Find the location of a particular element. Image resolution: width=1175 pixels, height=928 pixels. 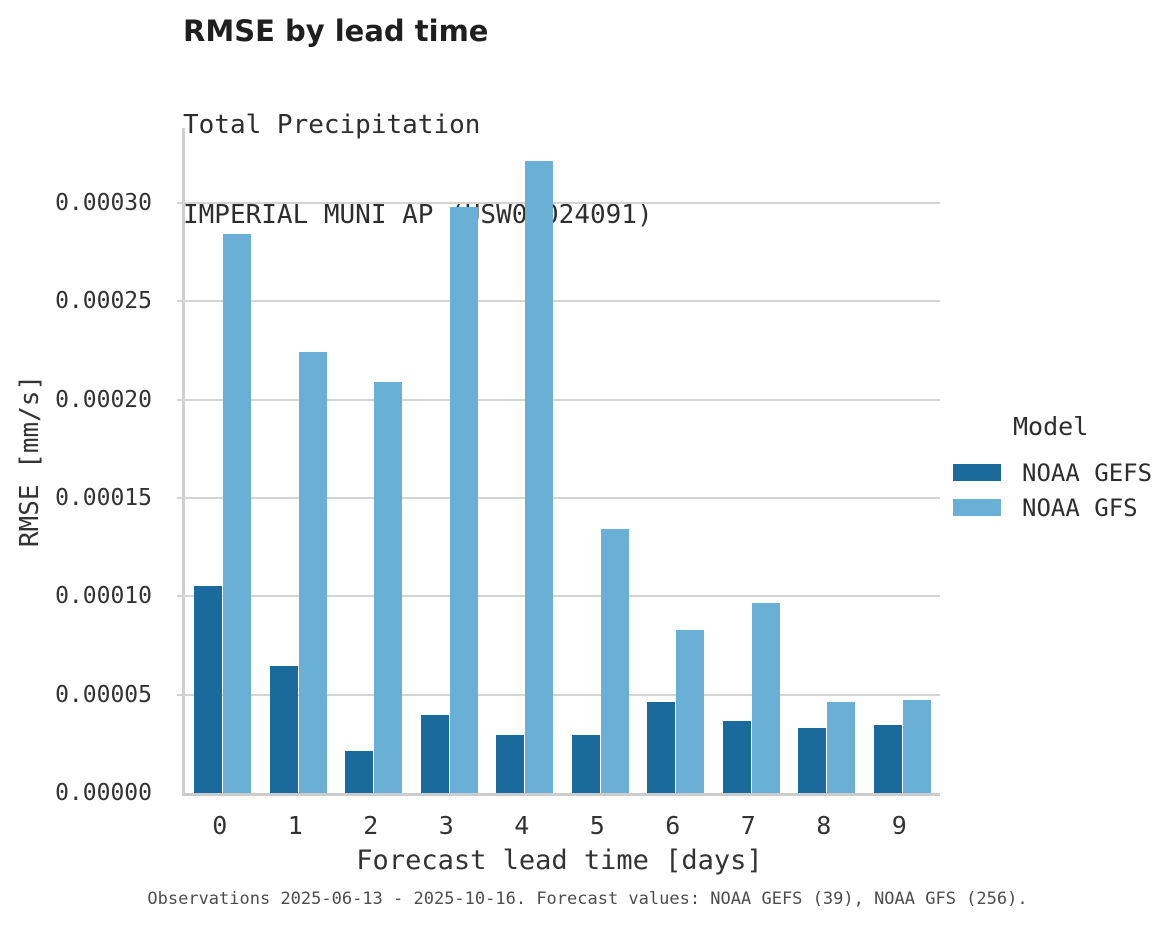

y-tick-label: 0.00005 is located at coordinates (103, 694).